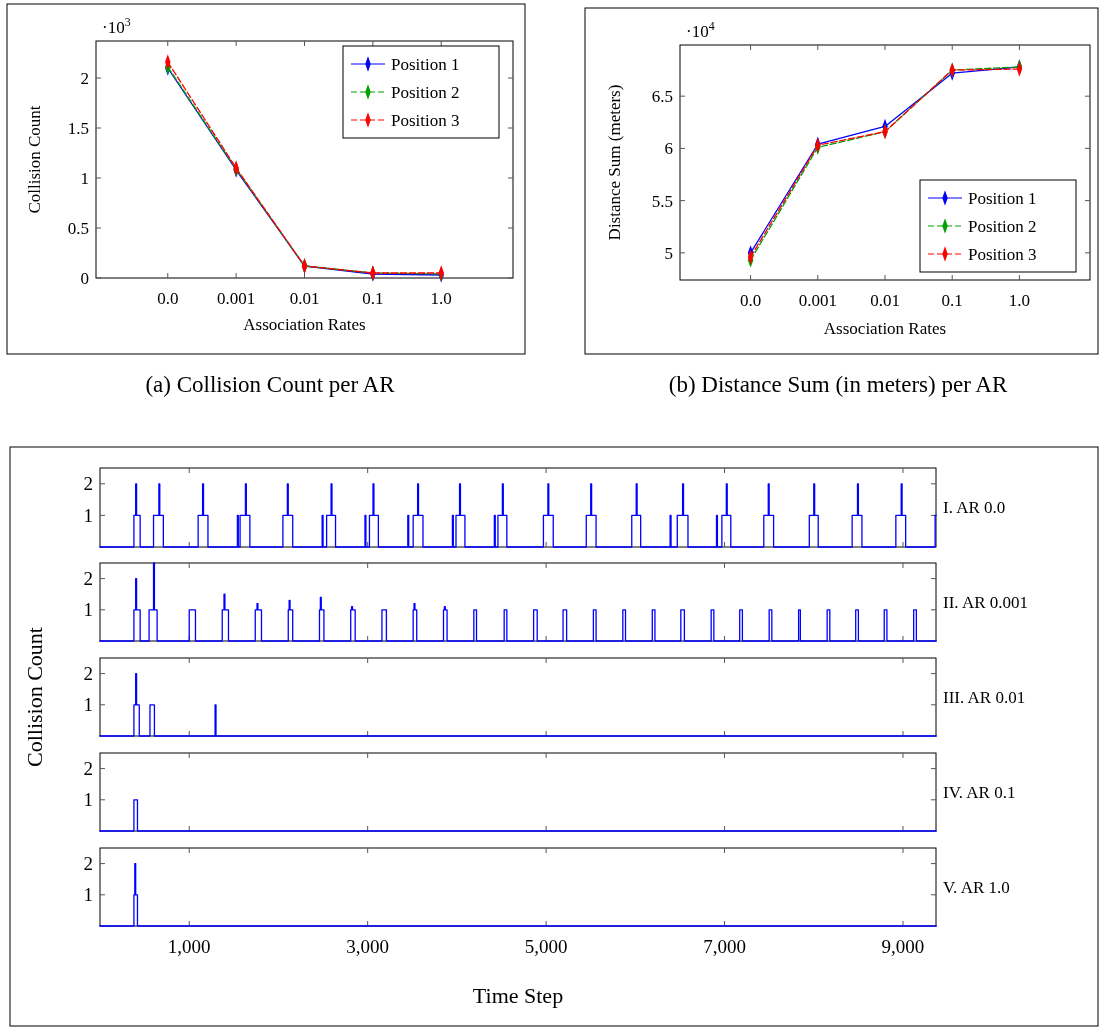 The height and width of the screenshot is (1027, 1099). I want to click on x-tick-label: 3,000, so click(368, 946).